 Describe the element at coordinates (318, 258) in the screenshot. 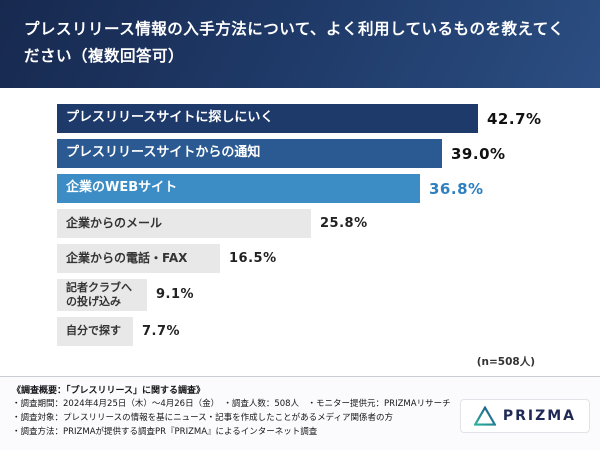

I see `bar-row: 企業からの電話・FAX 16.5%` at that location.